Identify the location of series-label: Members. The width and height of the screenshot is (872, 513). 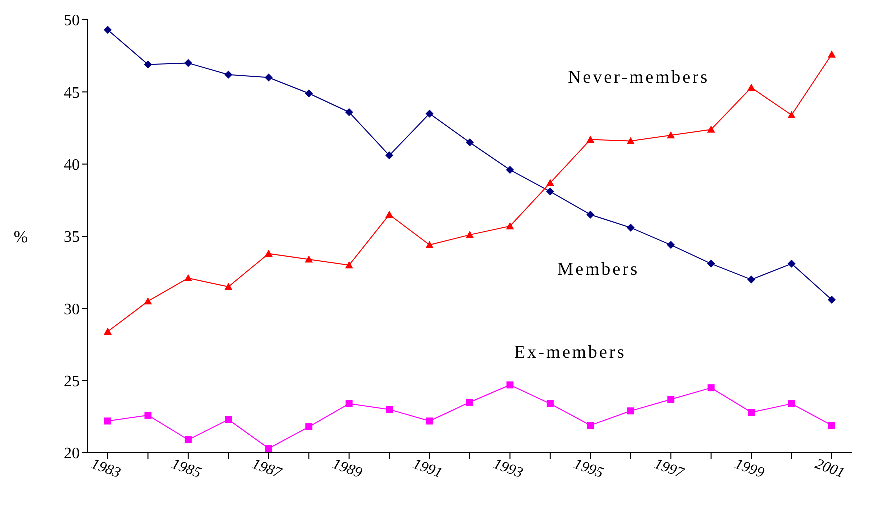
(599, 268).